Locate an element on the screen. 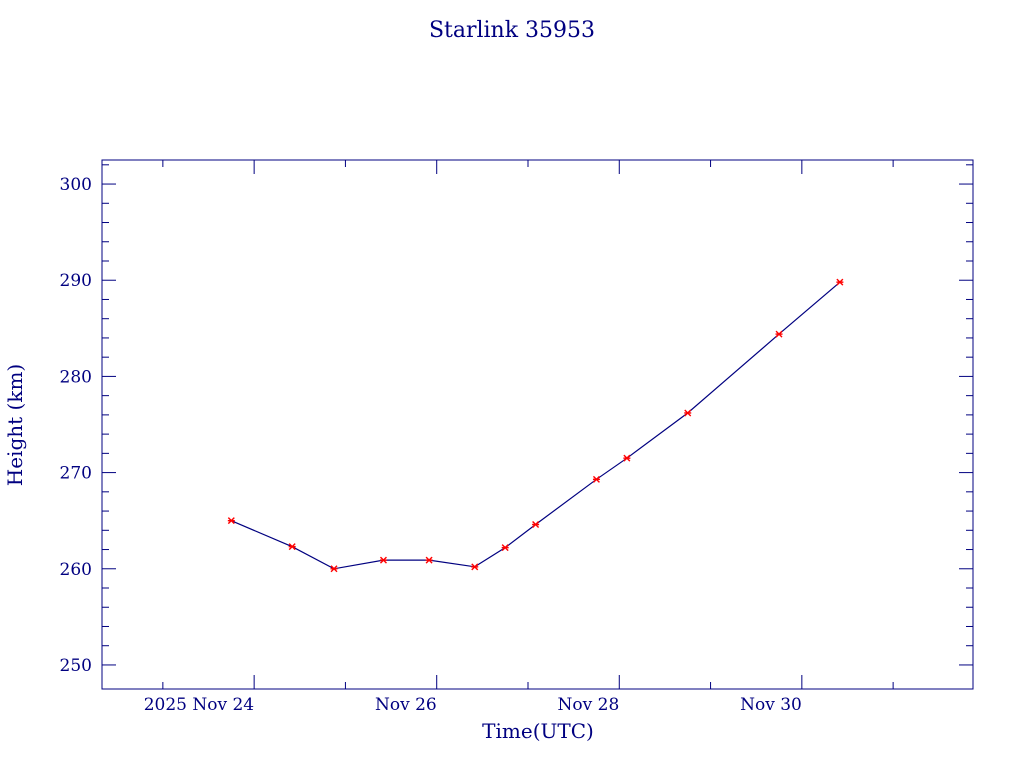 The height and width of the screenshot is (768, 1024). y-tick-label: 300 is located at coordinates (76, 185).